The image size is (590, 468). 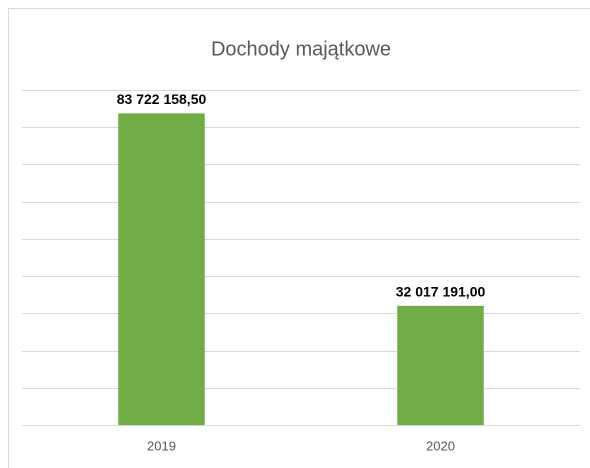 What do you see at coordinates (301, 49) in the screenshot?
I see `chart-title: Dochody majątkowe` at bounding box center [301, 49].